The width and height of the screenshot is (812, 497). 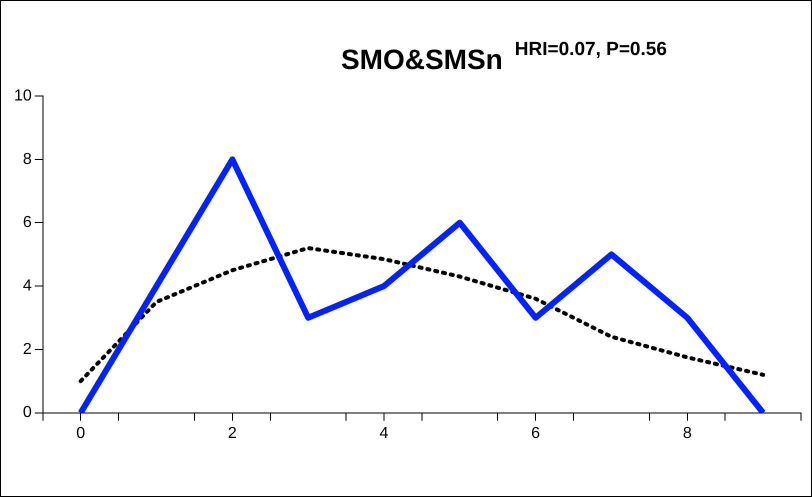 What do you see at coordinates (422, 59) in the screenshot?
I see `chart-title: SMO&SMSn` at bounding box center [422, 59].